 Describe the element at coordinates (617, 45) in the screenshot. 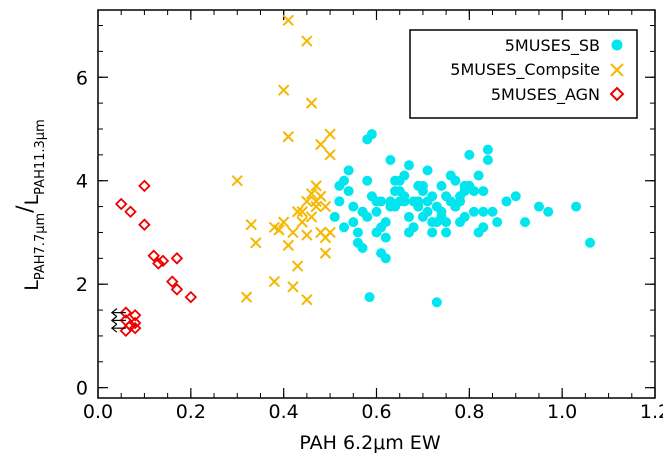

I see `legend-marker-sb` at that location.